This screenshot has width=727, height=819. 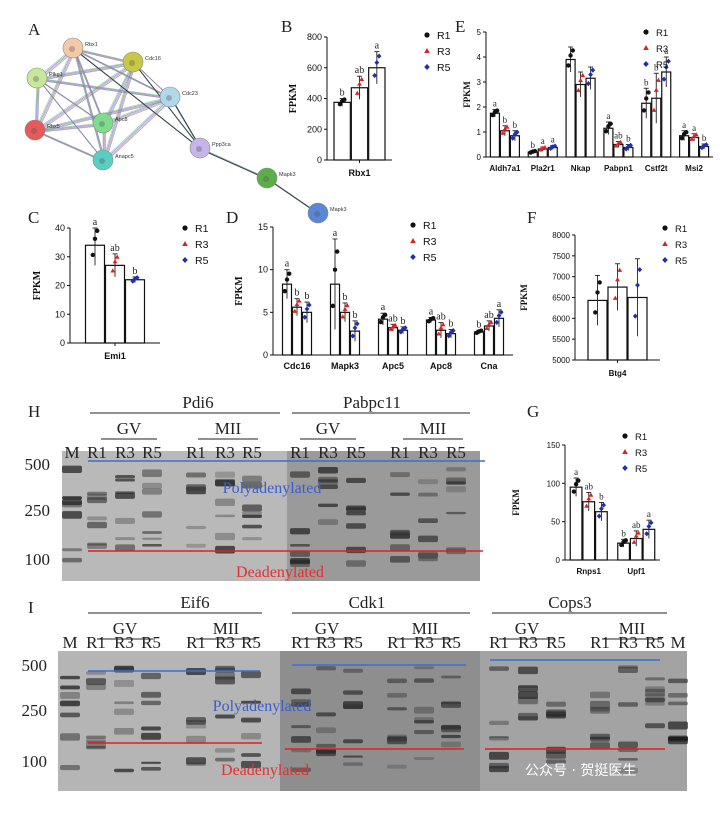 What do you see at coordinates (194, 602) in the screenshot?
I see `gene-name: Eif6` at bounding box center [194, 602].